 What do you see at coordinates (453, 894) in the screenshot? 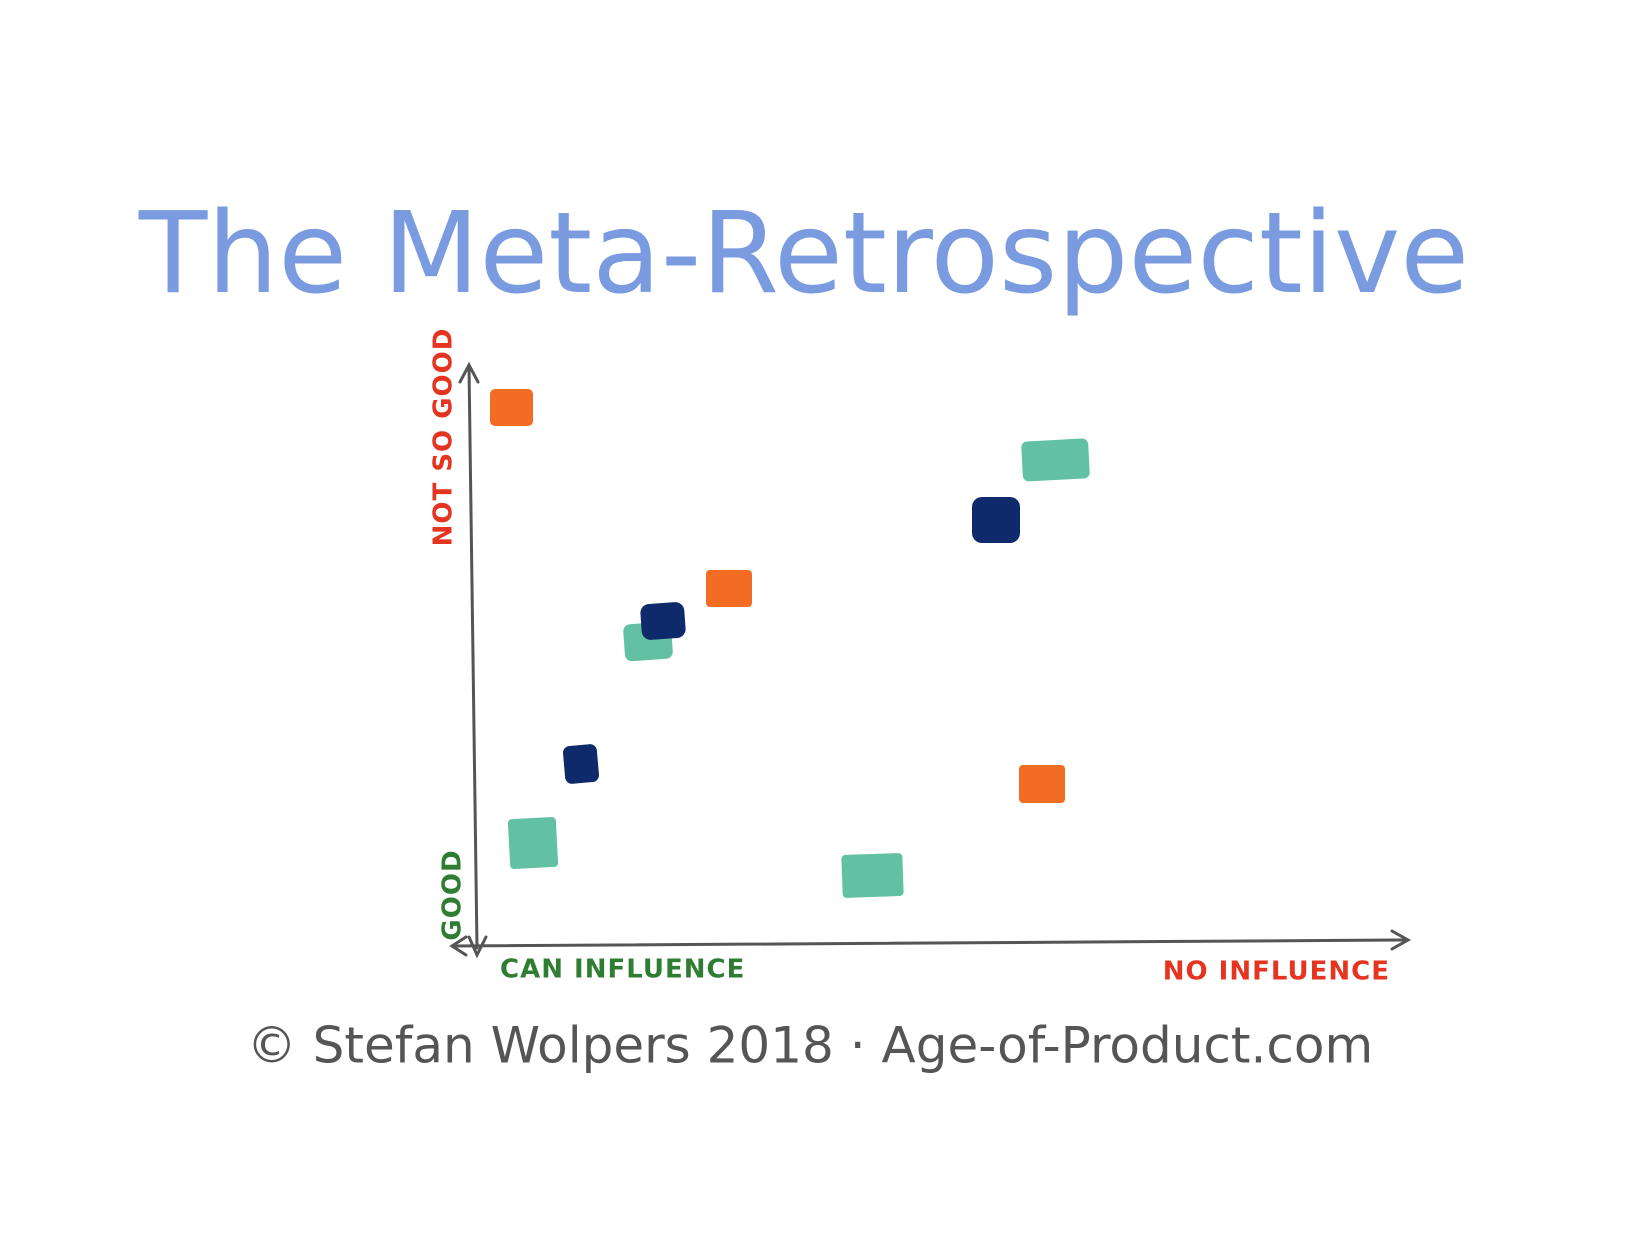
I see `y-axis-bottom-label: GOOD` at bounding box center [453, 894].